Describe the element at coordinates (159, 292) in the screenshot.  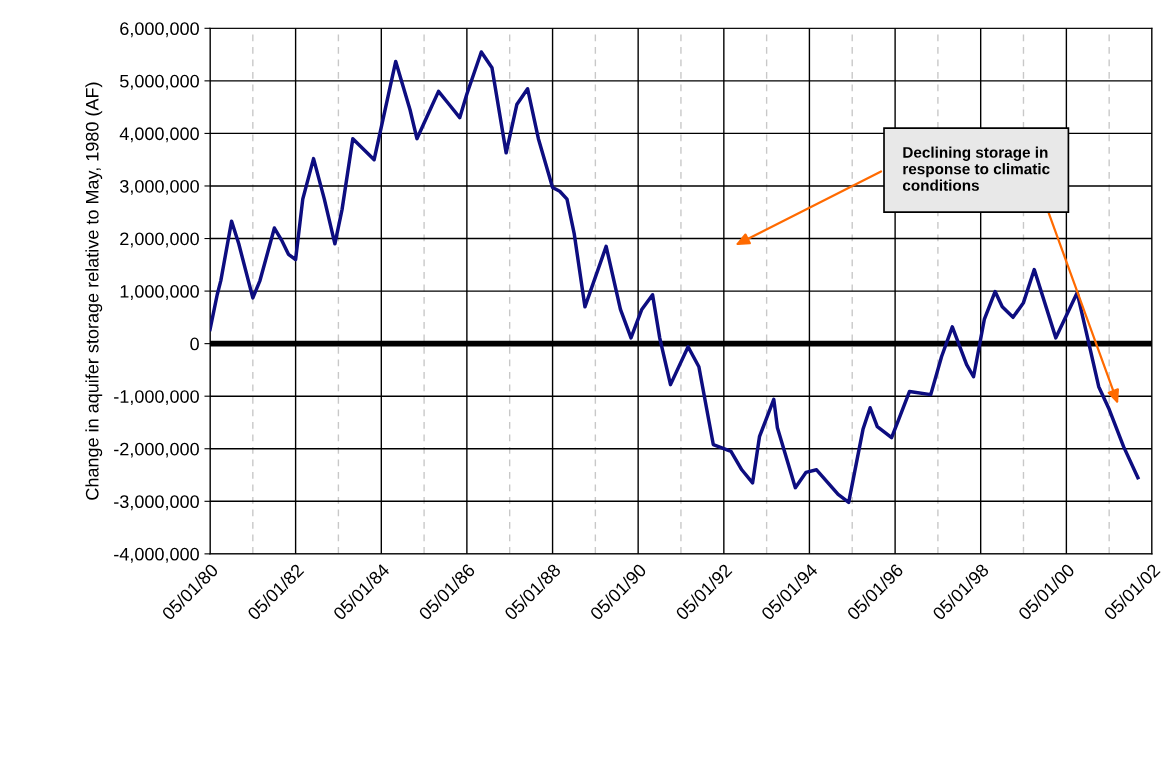
I see `y-tick-label: 1,000,000` at that location.